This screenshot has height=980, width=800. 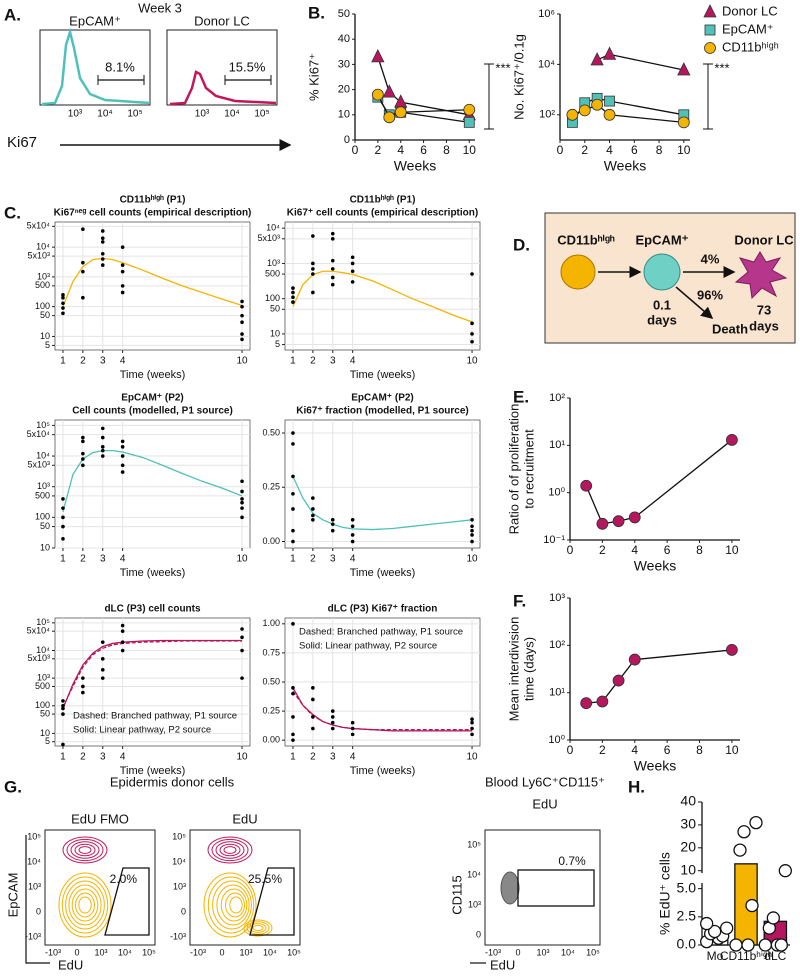 What do you see at coordinates (556, 493) in the screenshot?
I see `y-tick-label: 10⁰` at bounding box center [556, 493].